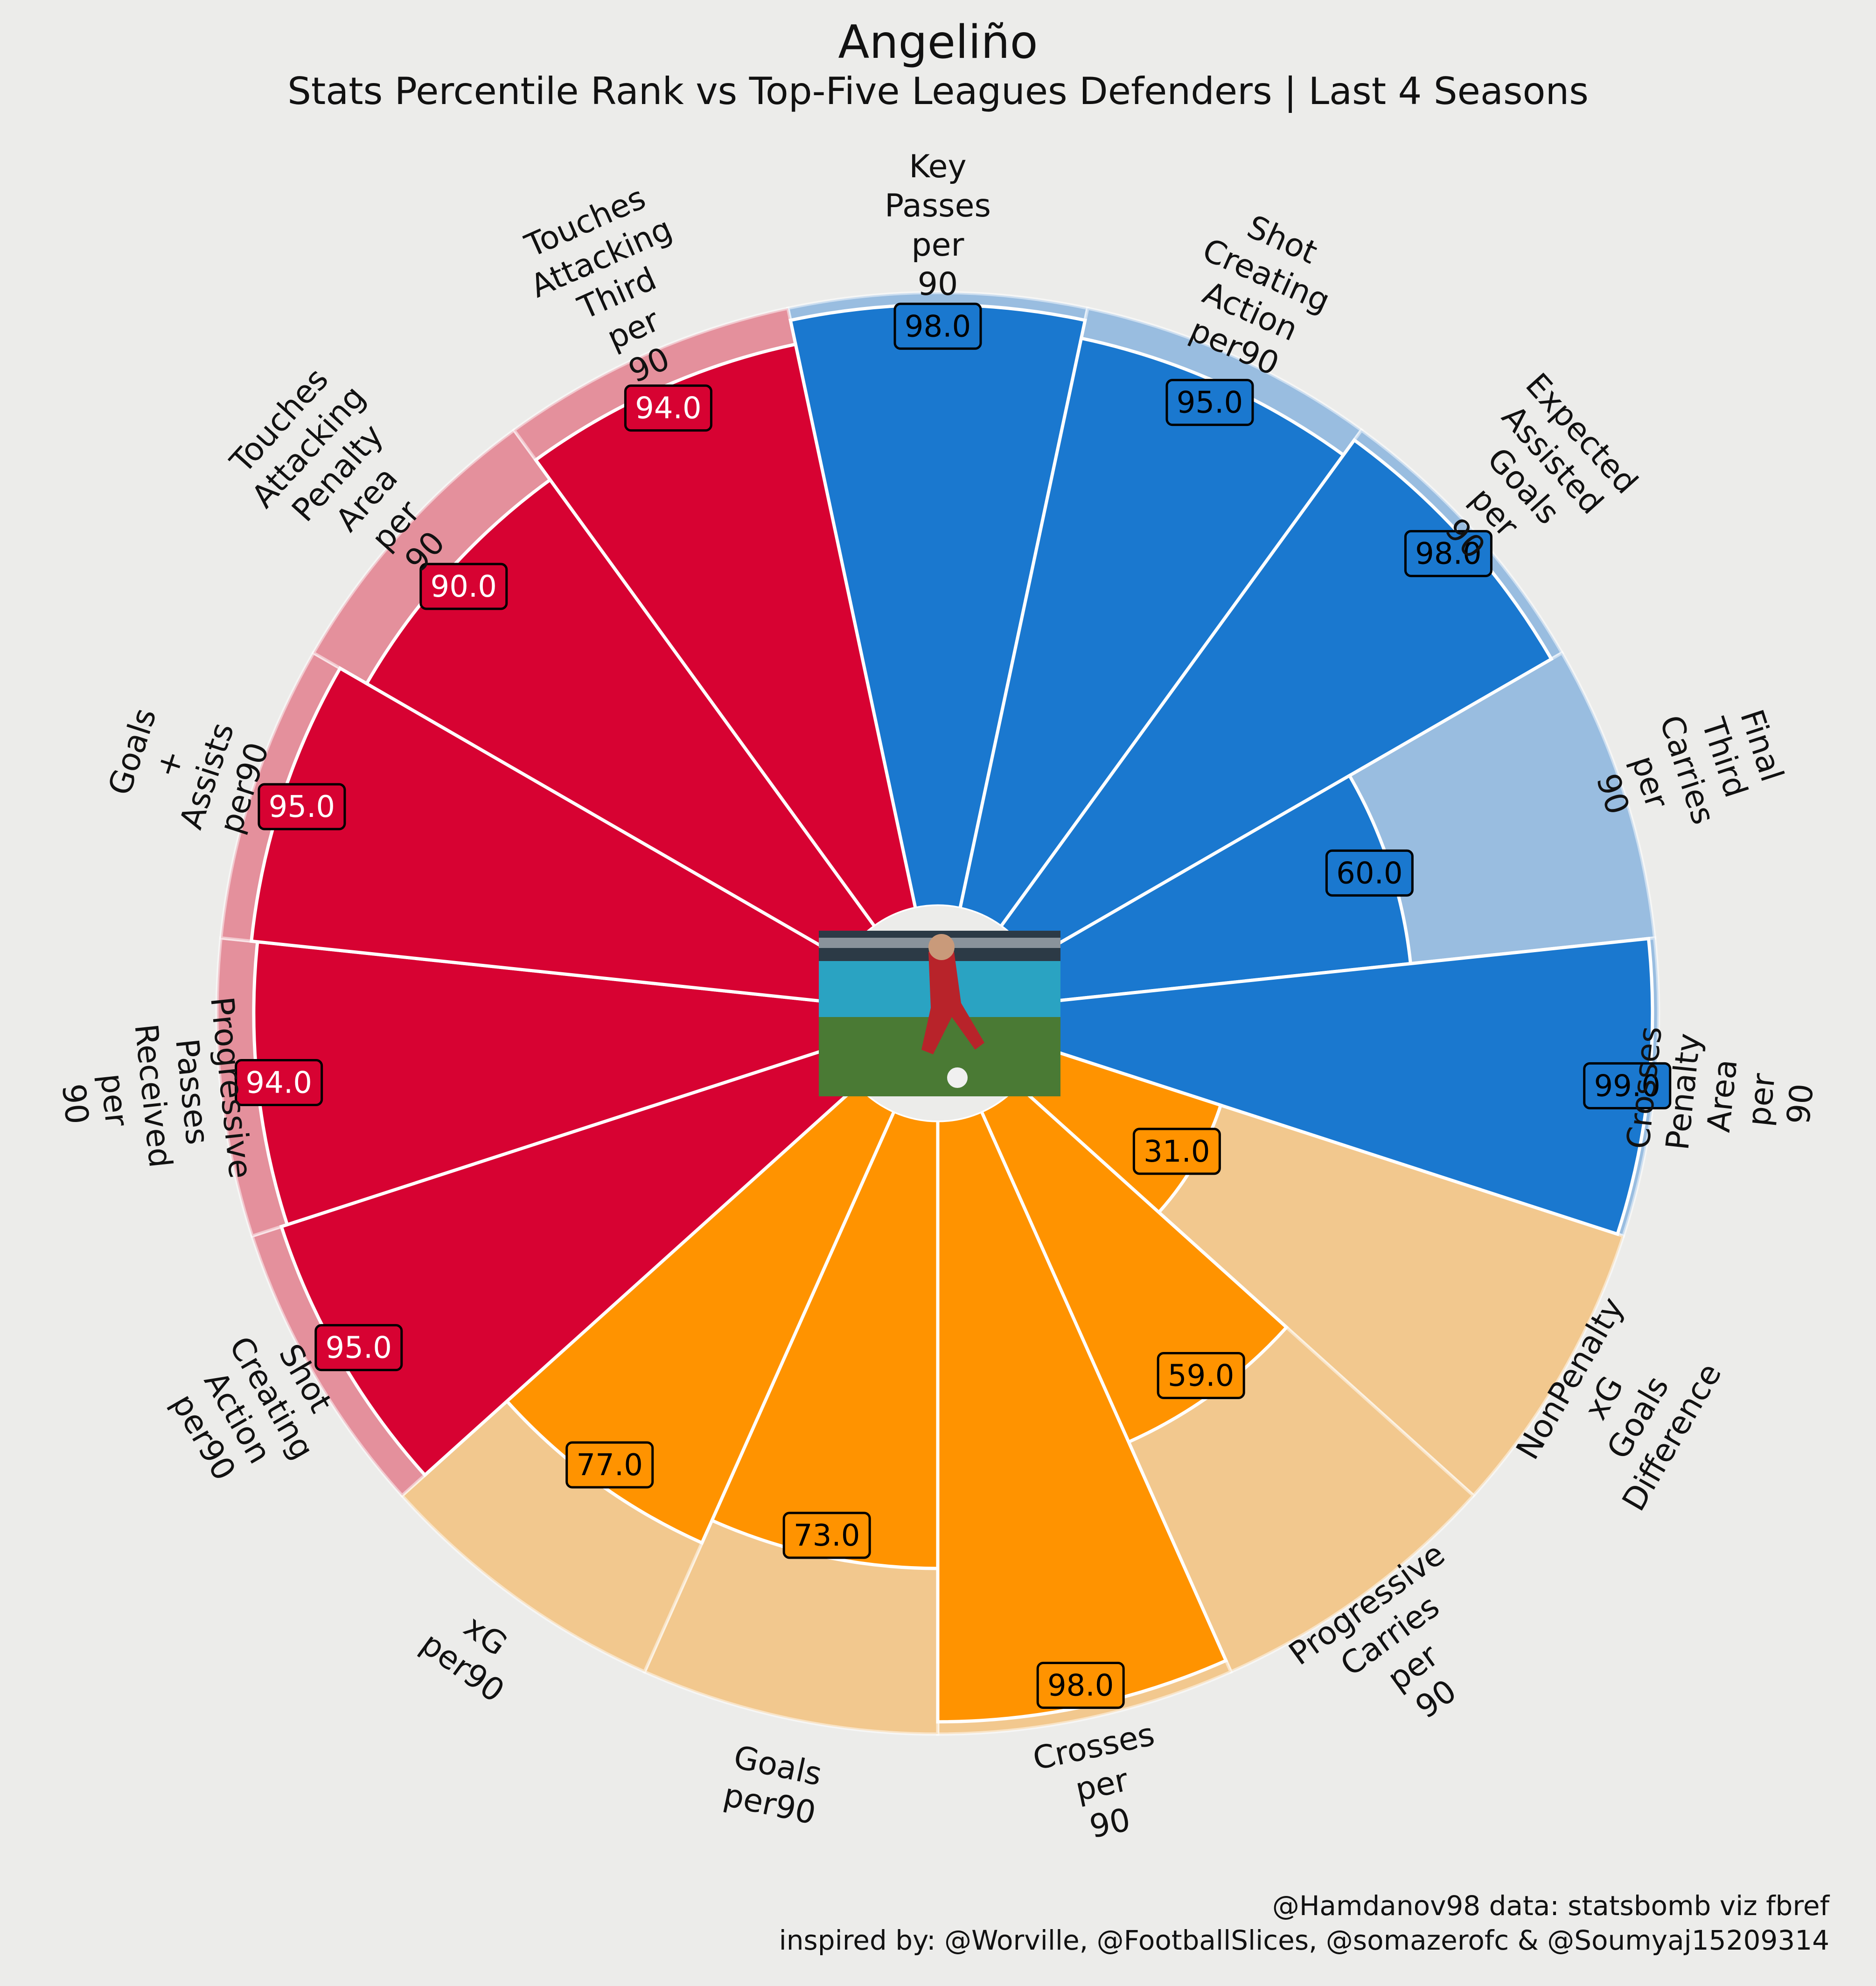  Describe the element at coordinates (938, 43) in the screenshot. I see `chart-title: Angeliño` at that location.